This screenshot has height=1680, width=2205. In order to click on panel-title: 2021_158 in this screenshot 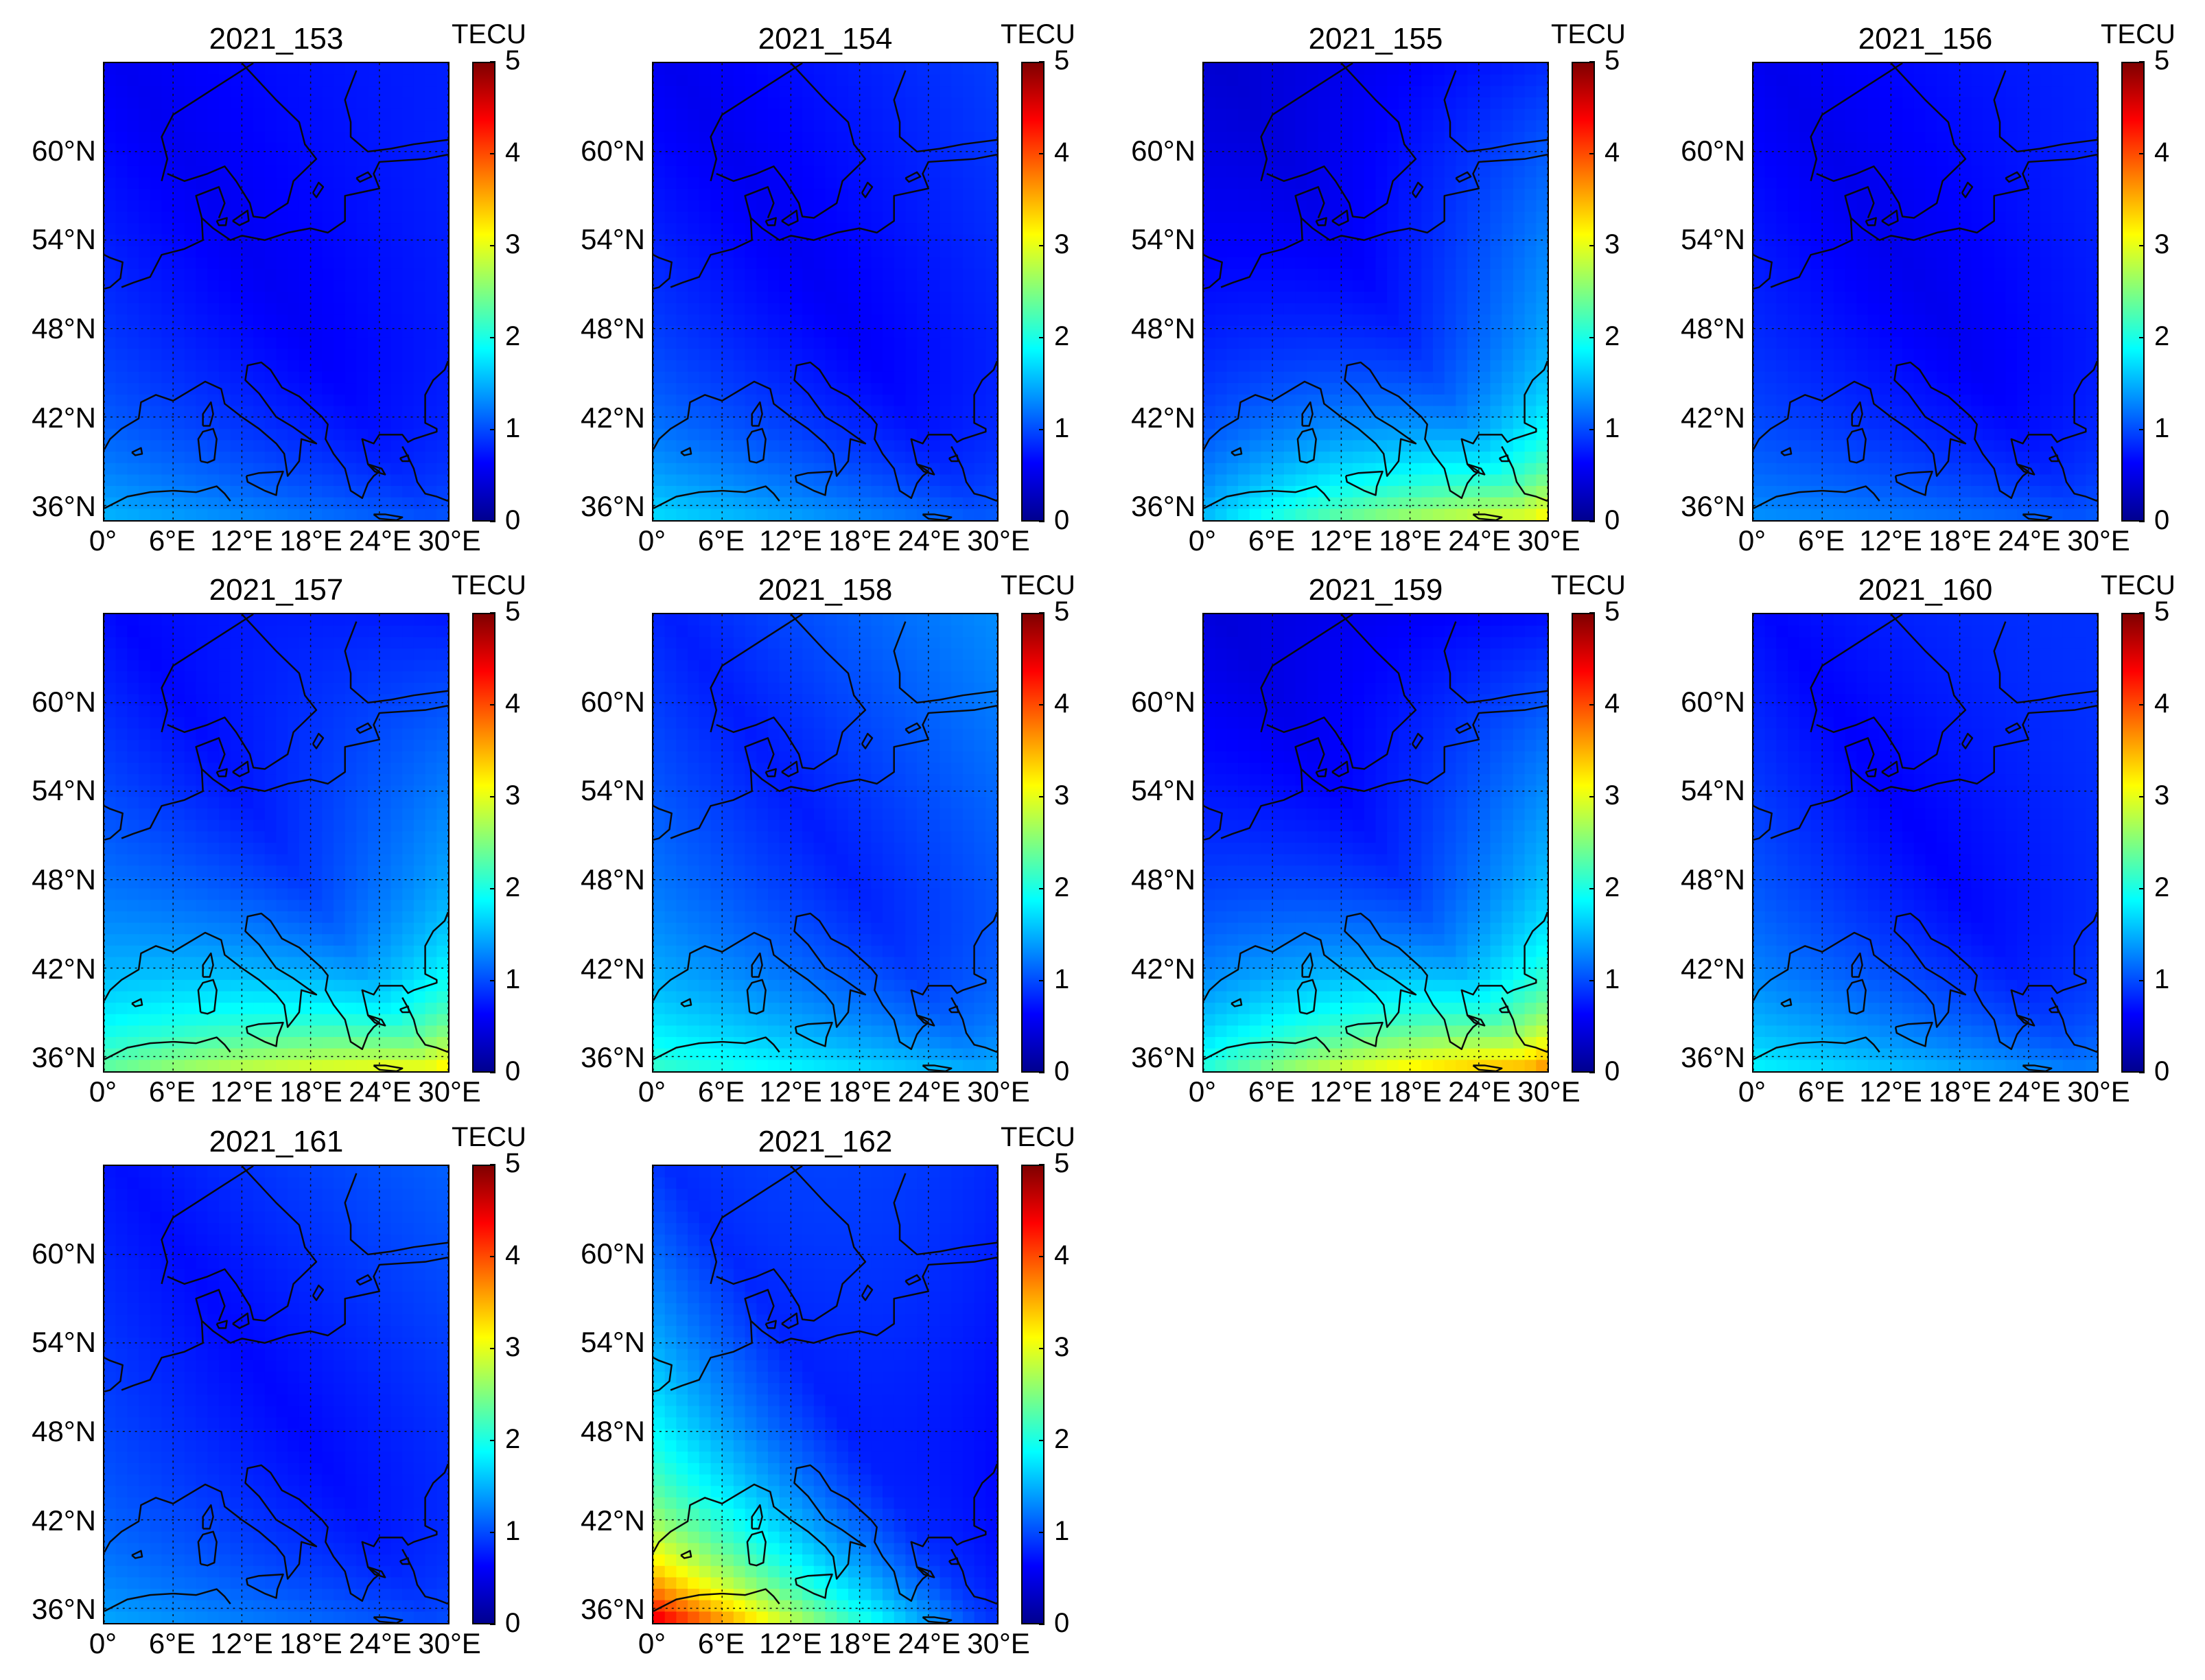, I will do `click(825, 590)`.